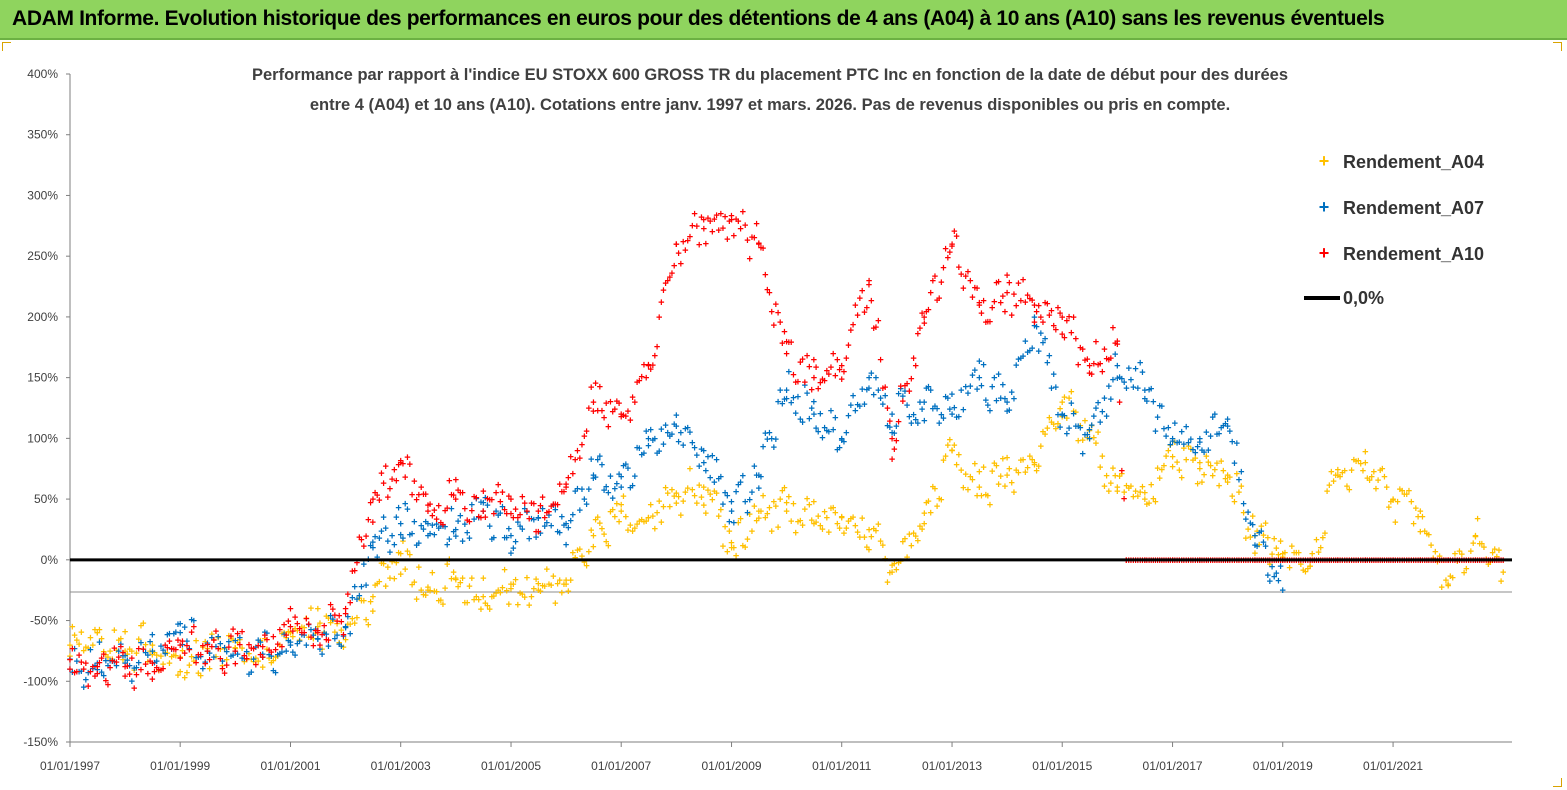  Describe the element at coordinates (6, 46) in the screenshot. I see `resize-handle-top-left` at that location.